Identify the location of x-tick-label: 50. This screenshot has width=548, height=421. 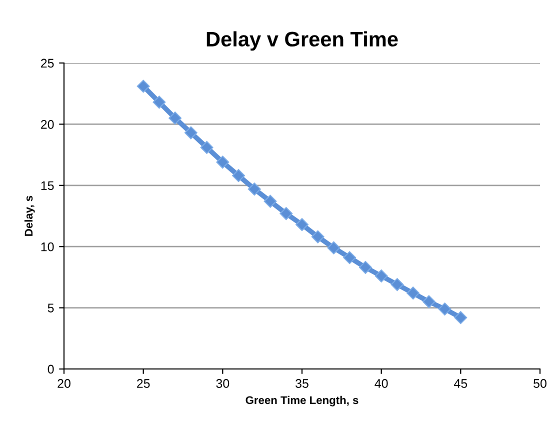
(540, 383).